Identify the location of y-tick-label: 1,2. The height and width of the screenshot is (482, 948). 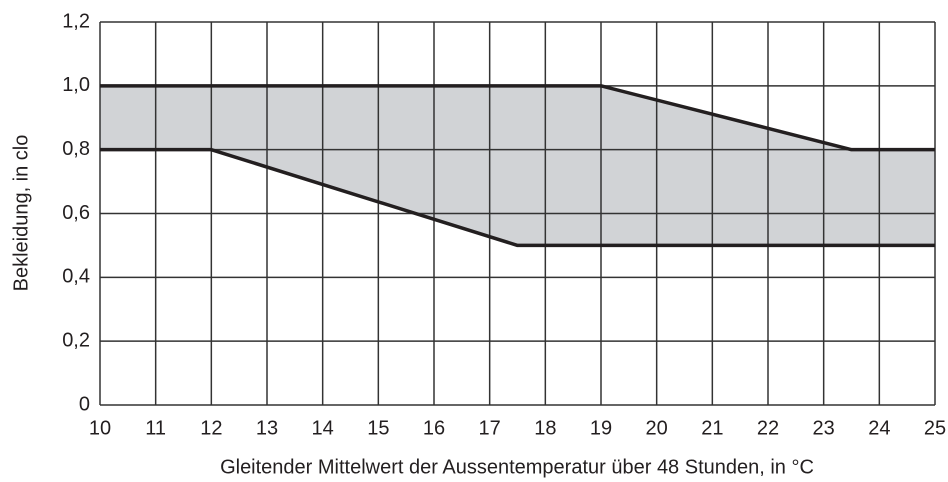
(76, 21).